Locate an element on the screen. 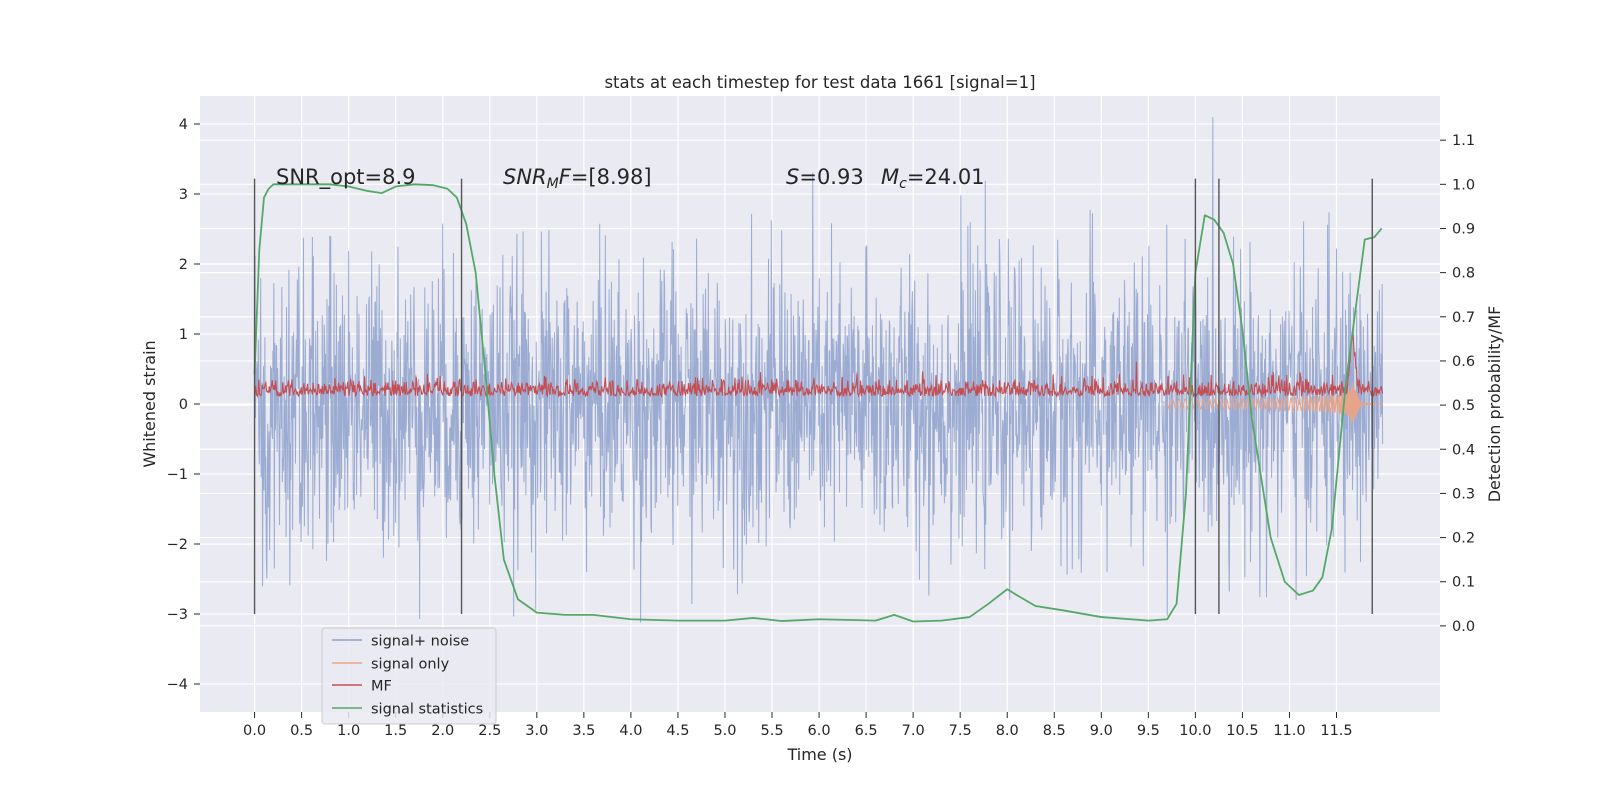  x-tick-label-13: 6.5 is located at coordinates (866, 731).